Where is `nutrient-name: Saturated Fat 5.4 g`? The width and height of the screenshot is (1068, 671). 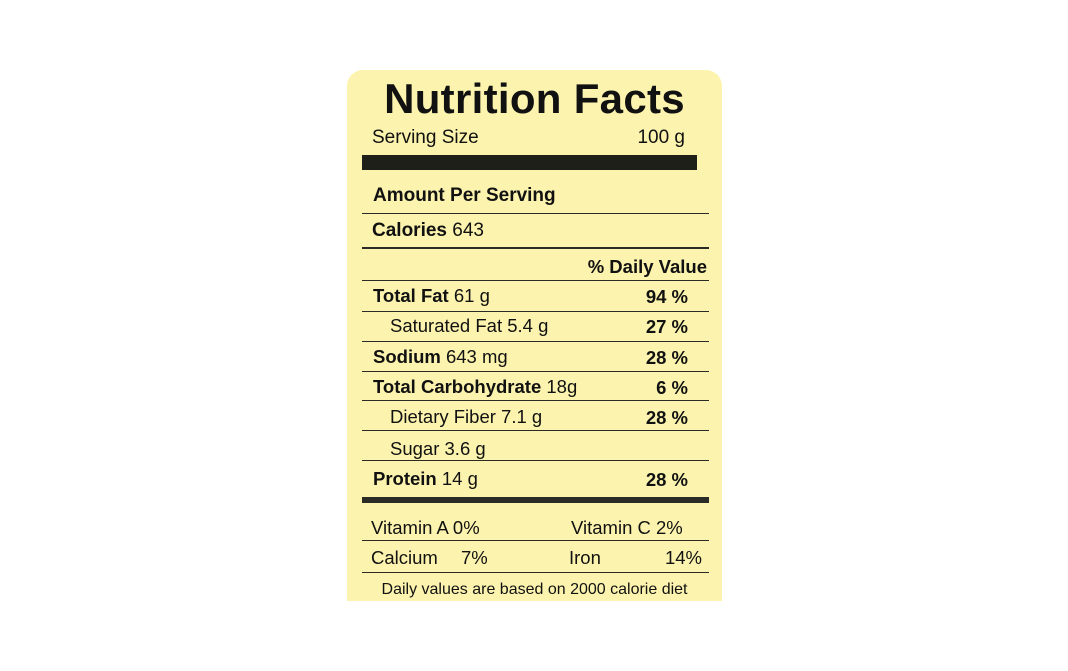 nutrient-name: Saturated Fat 5.4 g is located at coordinates (469, 325).